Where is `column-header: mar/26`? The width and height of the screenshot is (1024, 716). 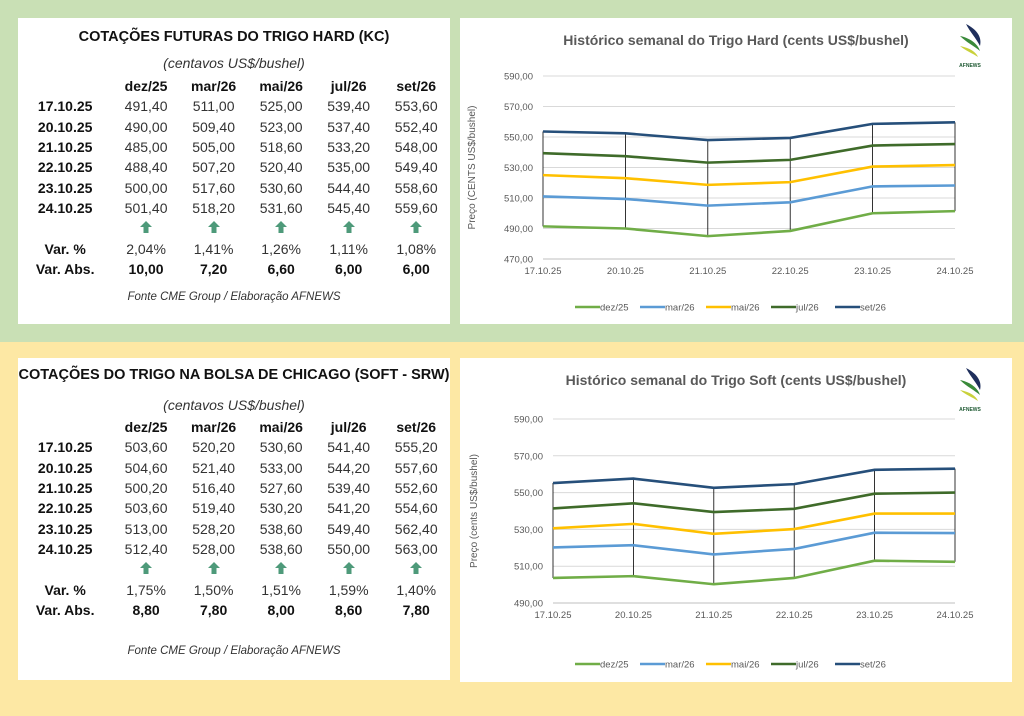
column-header: mar/26 is located at coordinates (214, 427).